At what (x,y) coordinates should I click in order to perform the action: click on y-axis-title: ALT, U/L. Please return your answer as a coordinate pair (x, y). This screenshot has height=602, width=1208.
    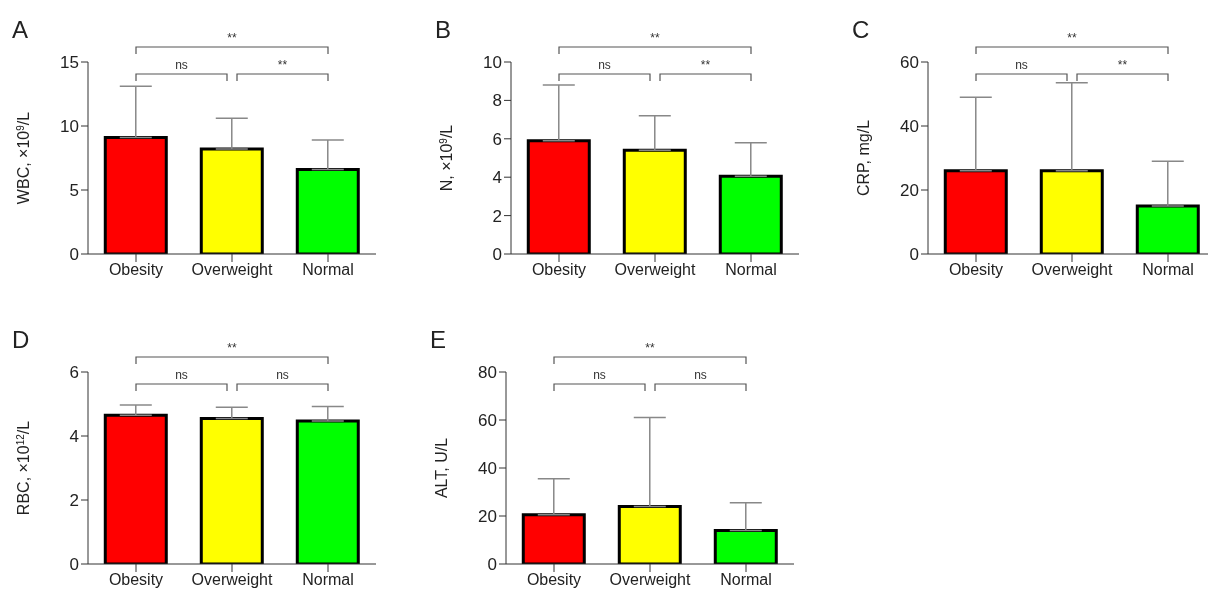
    Looking at the image, I should click on (441, 468).